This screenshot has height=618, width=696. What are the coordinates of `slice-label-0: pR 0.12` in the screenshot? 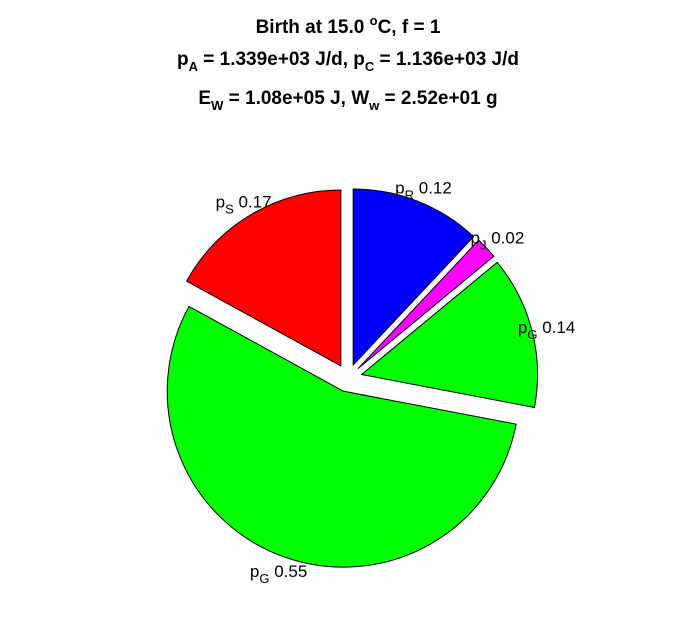 It's located at (423, 190).